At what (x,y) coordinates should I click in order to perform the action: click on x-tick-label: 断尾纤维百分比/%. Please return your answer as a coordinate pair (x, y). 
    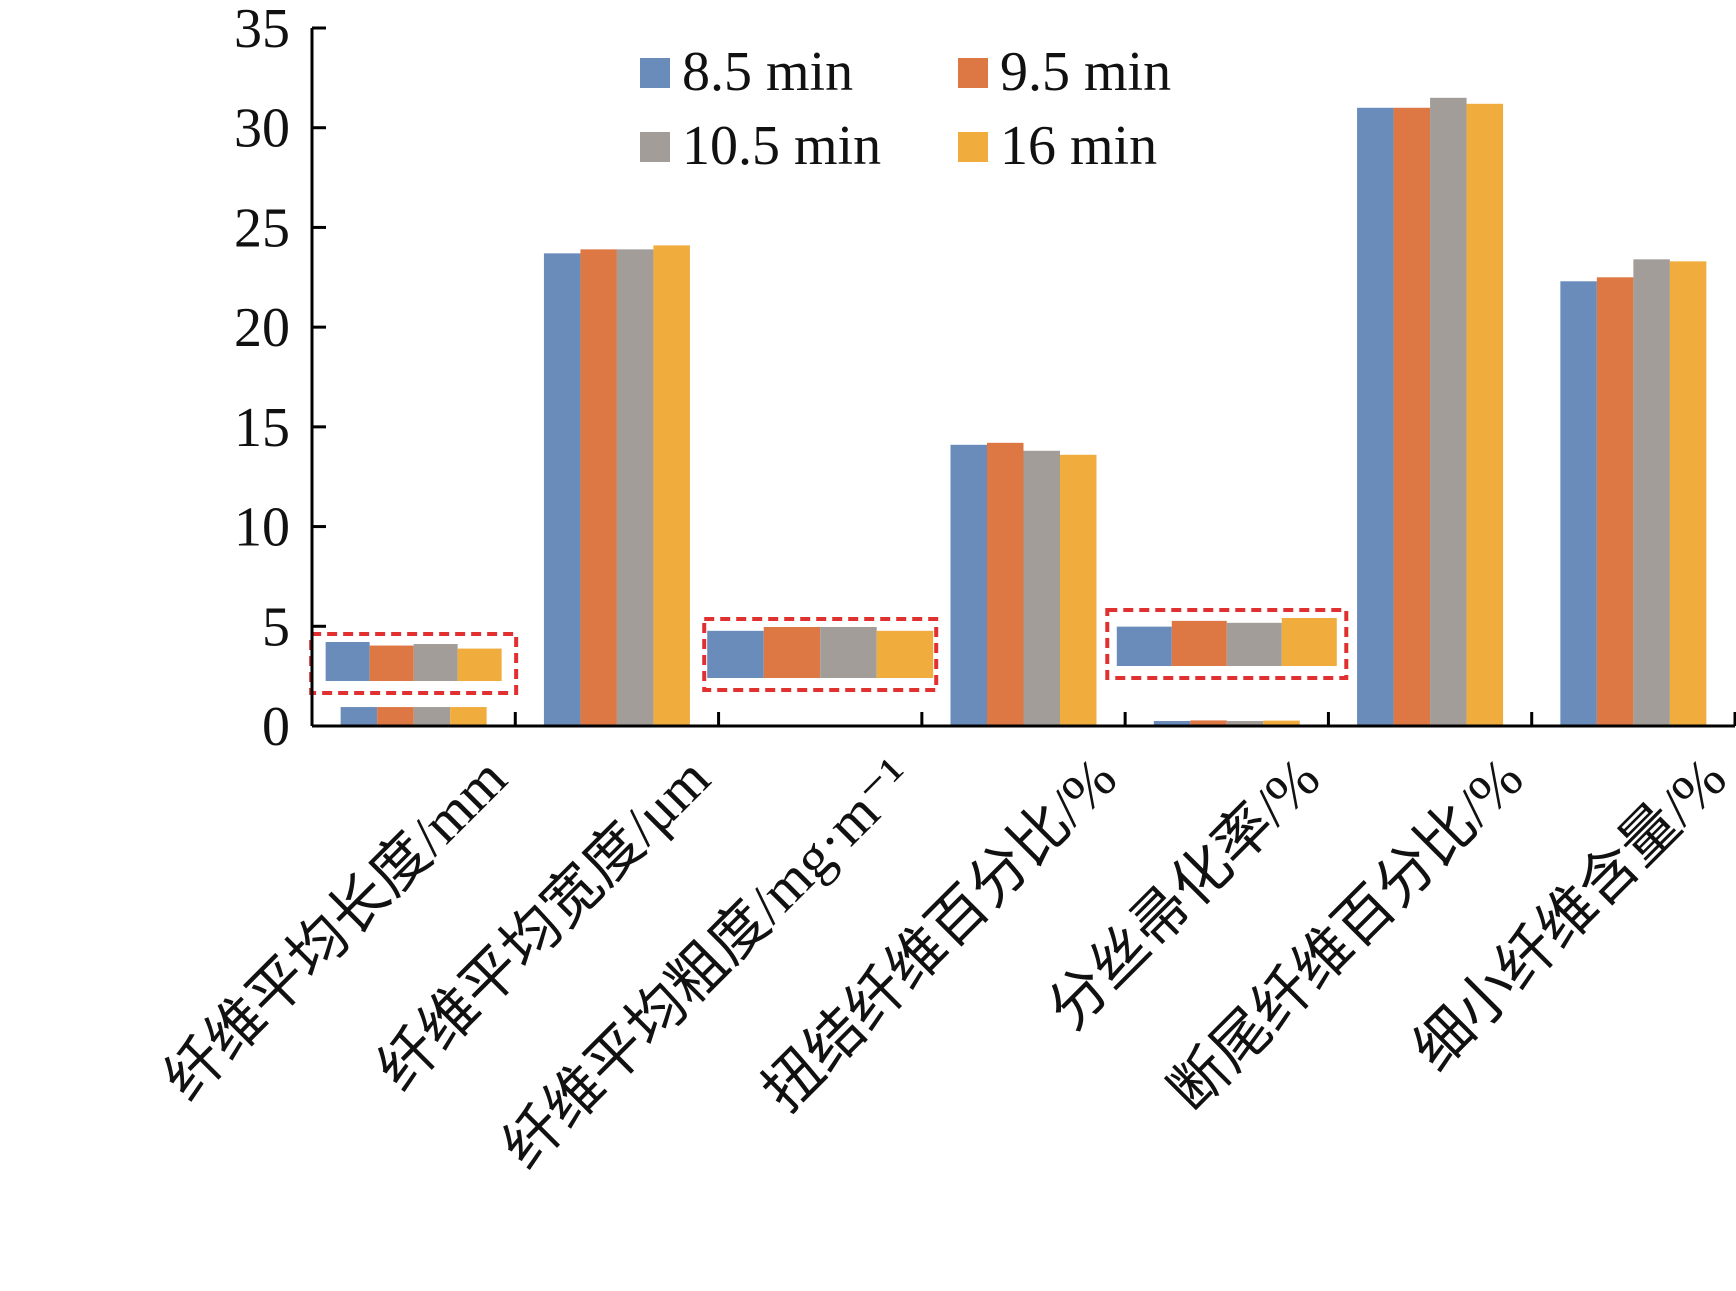
    Looking at the image, I should click on (1346, 934).